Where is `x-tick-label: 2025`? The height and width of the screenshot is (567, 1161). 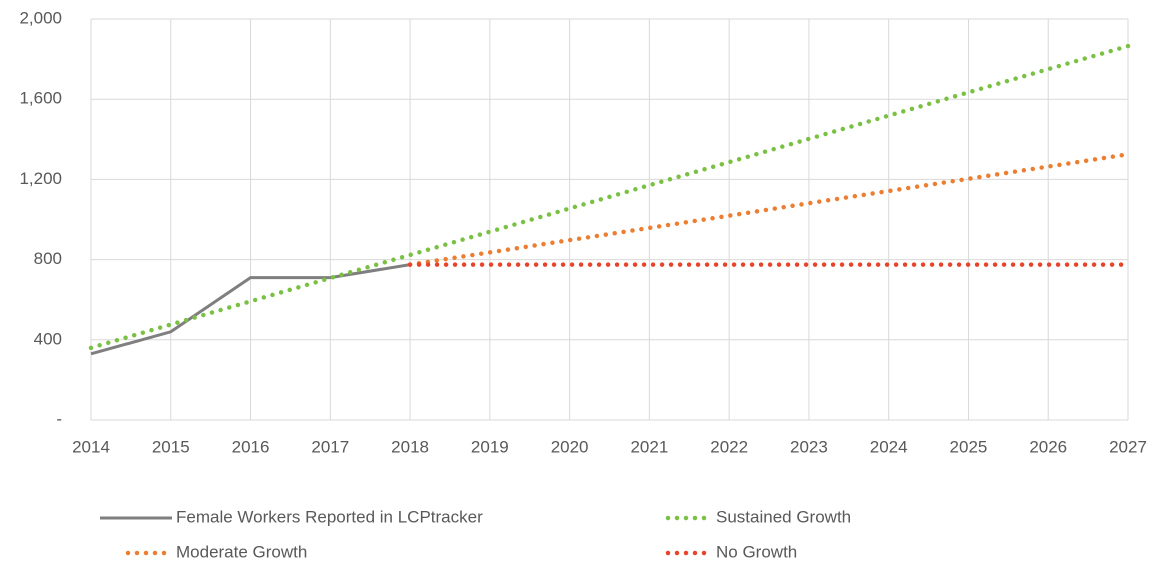
x-tick-label: 2025 is located at coordinates (969, 446).